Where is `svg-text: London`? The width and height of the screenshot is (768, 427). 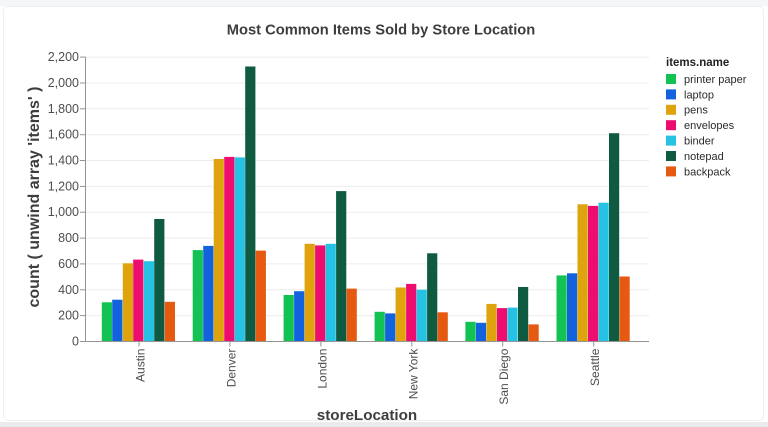
svg-text: London is located at coordinates (322, 369).